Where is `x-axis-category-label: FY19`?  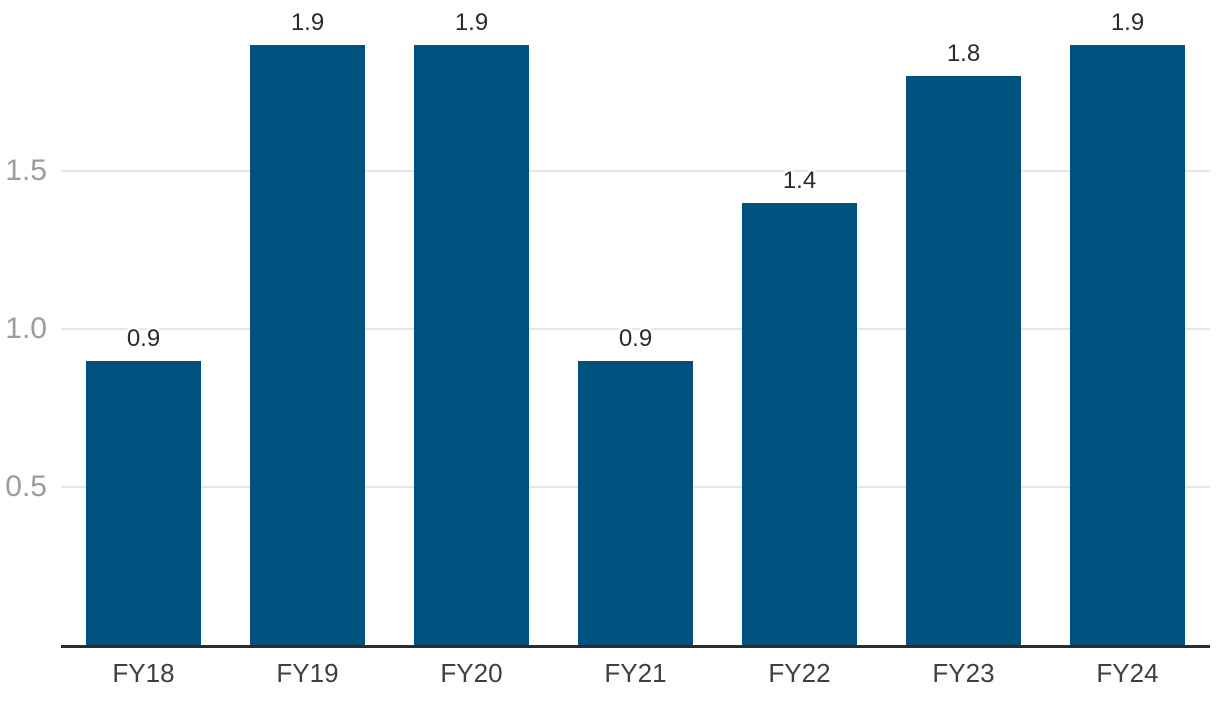
x-axis-category-label: FY19 is located at coordinates (307, 673).